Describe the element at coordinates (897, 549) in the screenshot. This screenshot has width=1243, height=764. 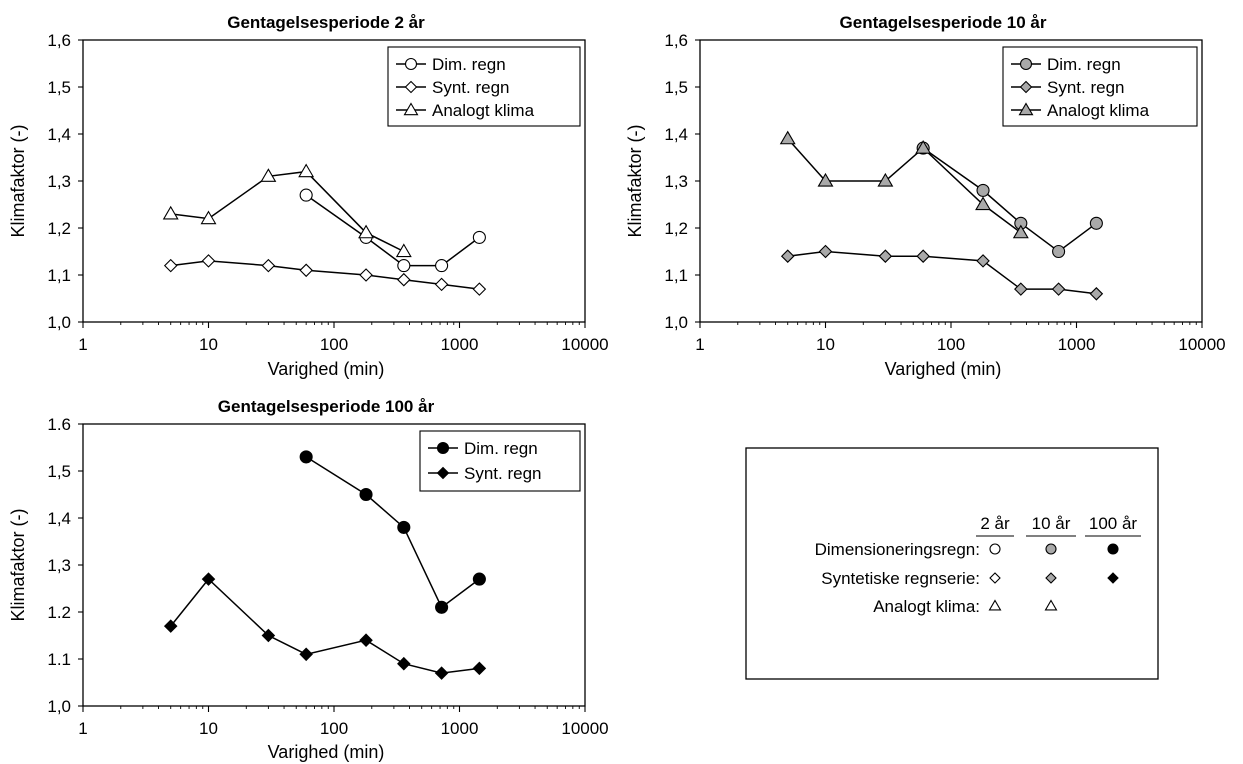
I see `key-row-label: Dimensioneringsregn:` at that location.